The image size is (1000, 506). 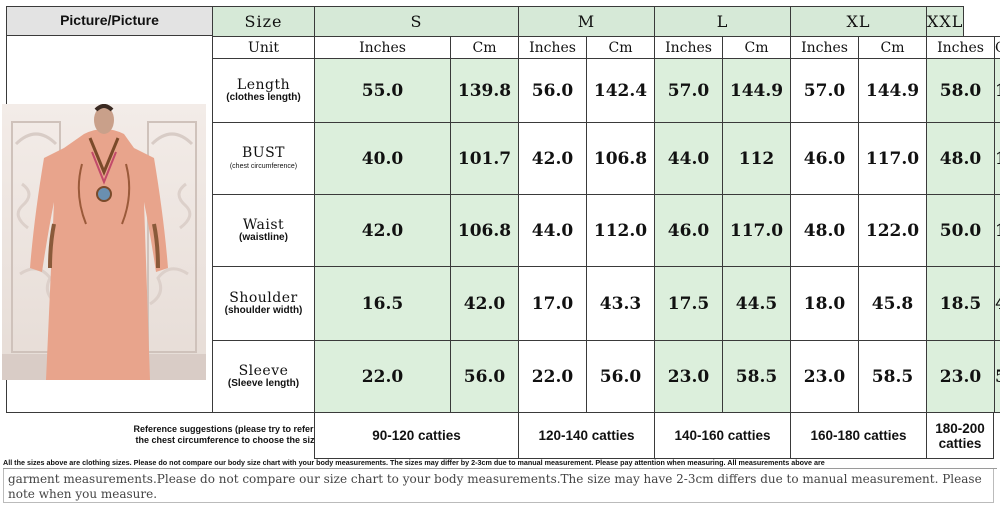 I want to click on value-cm-text: 139.8, so click(x=484, y=90).